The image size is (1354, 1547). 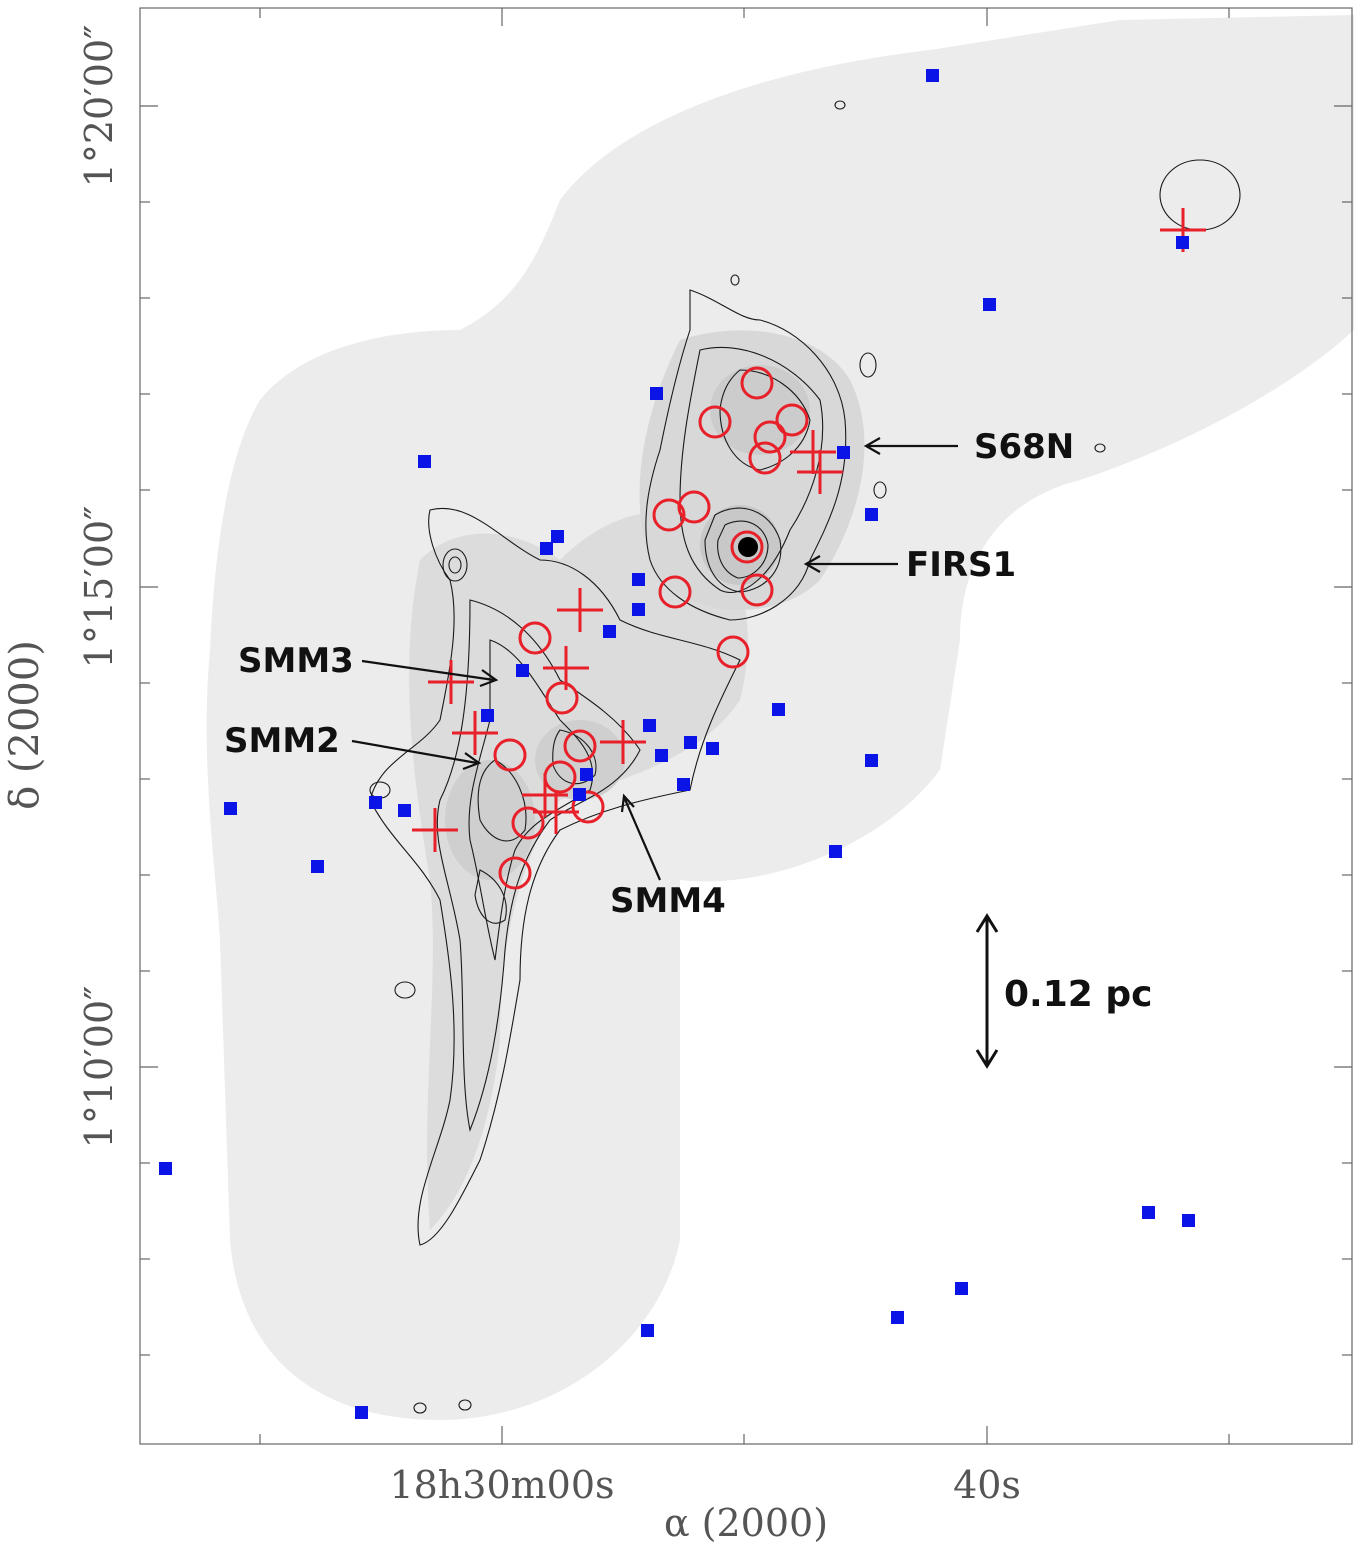 I want to click on y-tick-labels: 1°20′00″ 1°15′00″ 1°10′00″, so click(x=99, y=587).